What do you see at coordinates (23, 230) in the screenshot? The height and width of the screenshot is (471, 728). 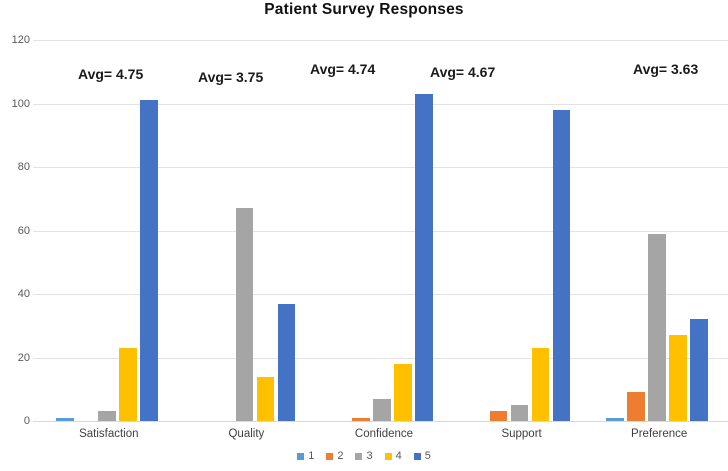 I see `y-axis-tick-label: 60` at bounding box center [23, 230].